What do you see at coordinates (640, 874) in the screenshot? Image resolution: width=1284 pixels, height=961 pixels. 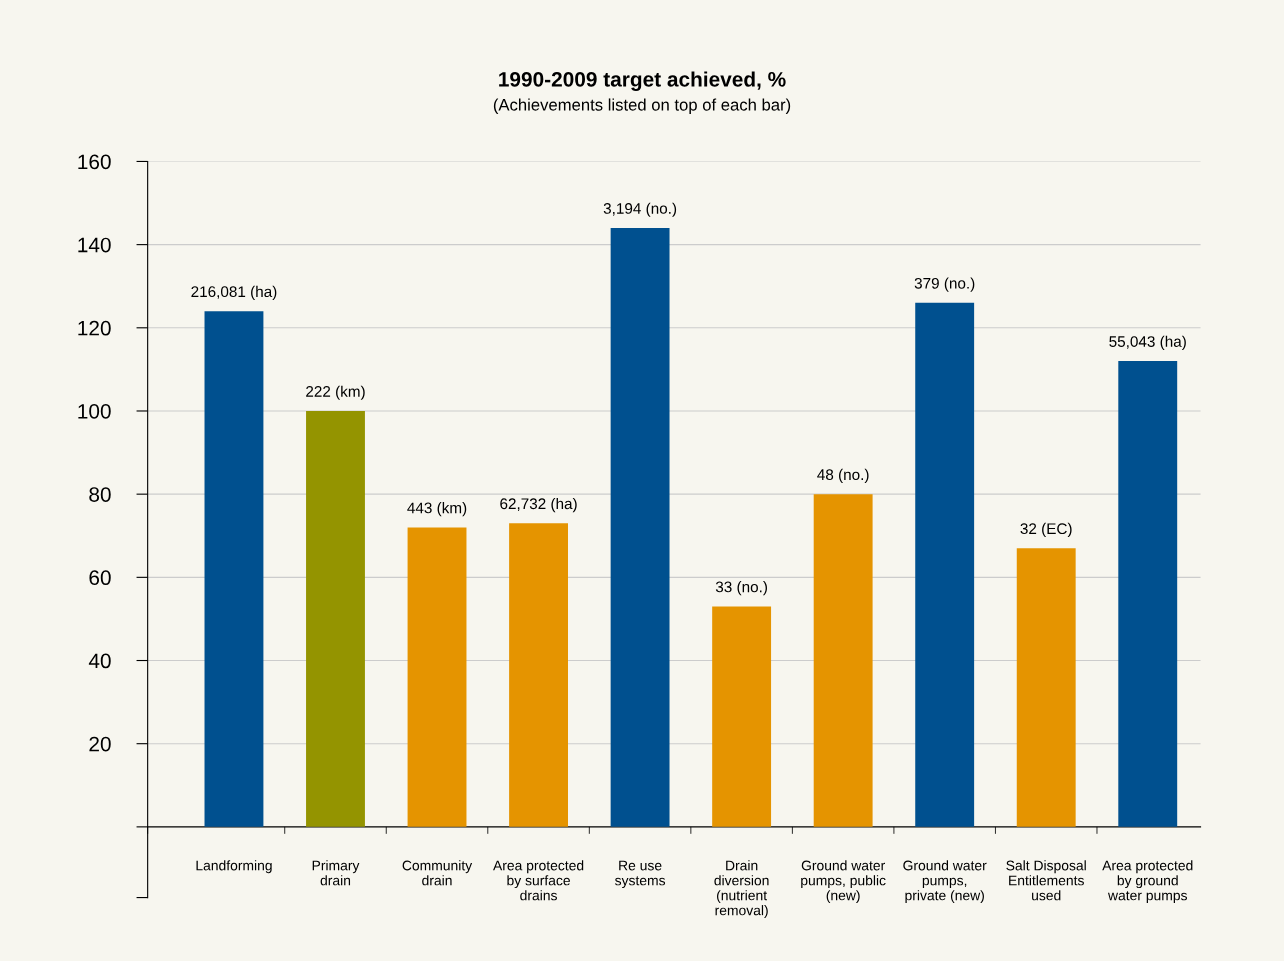 I see `x-tick-label: Re use systems` at bounding box center [640, 874].